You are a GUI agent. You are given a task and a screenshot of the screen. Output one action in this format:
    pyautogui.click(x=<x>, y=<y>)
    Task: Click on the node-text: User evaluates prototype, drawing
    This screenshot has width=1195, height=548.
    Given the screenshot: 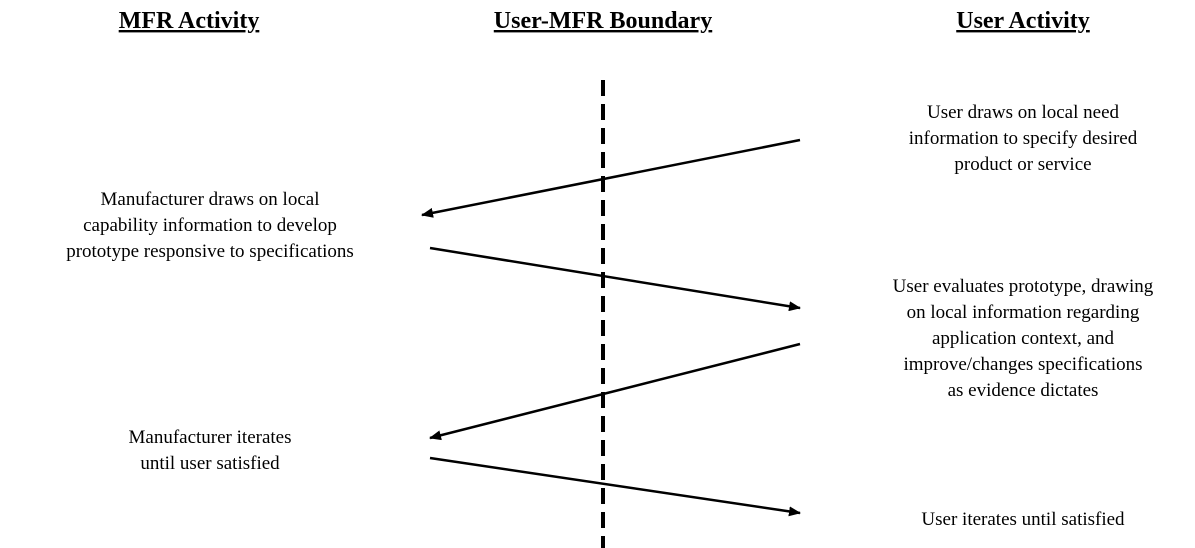 What is the action you would take?
    pyautogui.click(x=1023, y=286)
    